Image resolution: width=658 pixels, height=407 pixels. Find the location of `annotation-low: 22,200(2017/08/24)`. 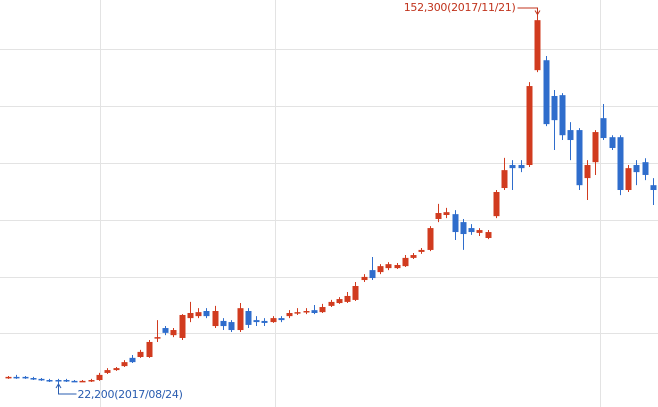

annotation-low: 22,200(2017/08/24) is located at coordinates (130, 394).